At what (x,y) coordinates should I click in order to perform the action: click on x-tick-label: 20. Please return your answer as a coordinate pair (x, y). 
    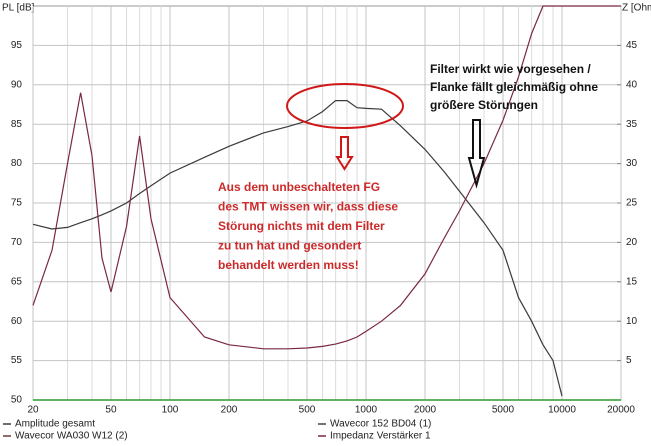
    Looking at the image, I should click on (33, 410).